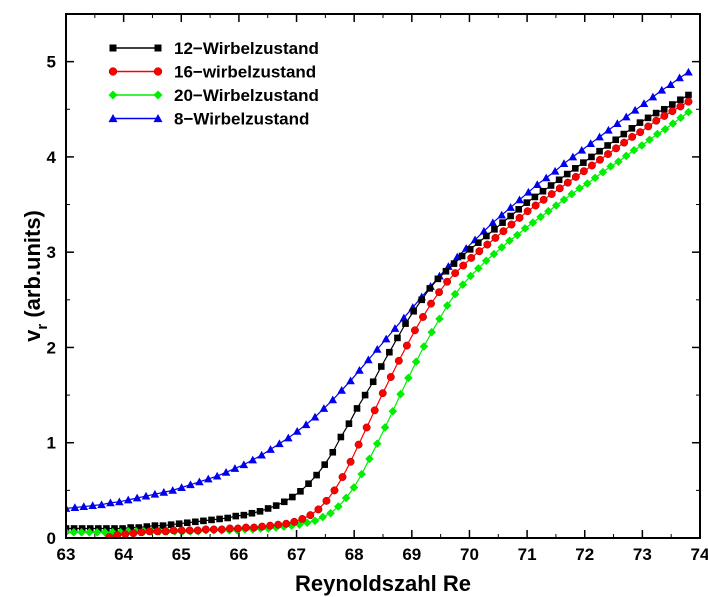 Image resolution: width=708 pixels, height=597 pixels. Describe the element at coordinates (113, 95) in the screenshot. I see `legend-marker-start` at that location.